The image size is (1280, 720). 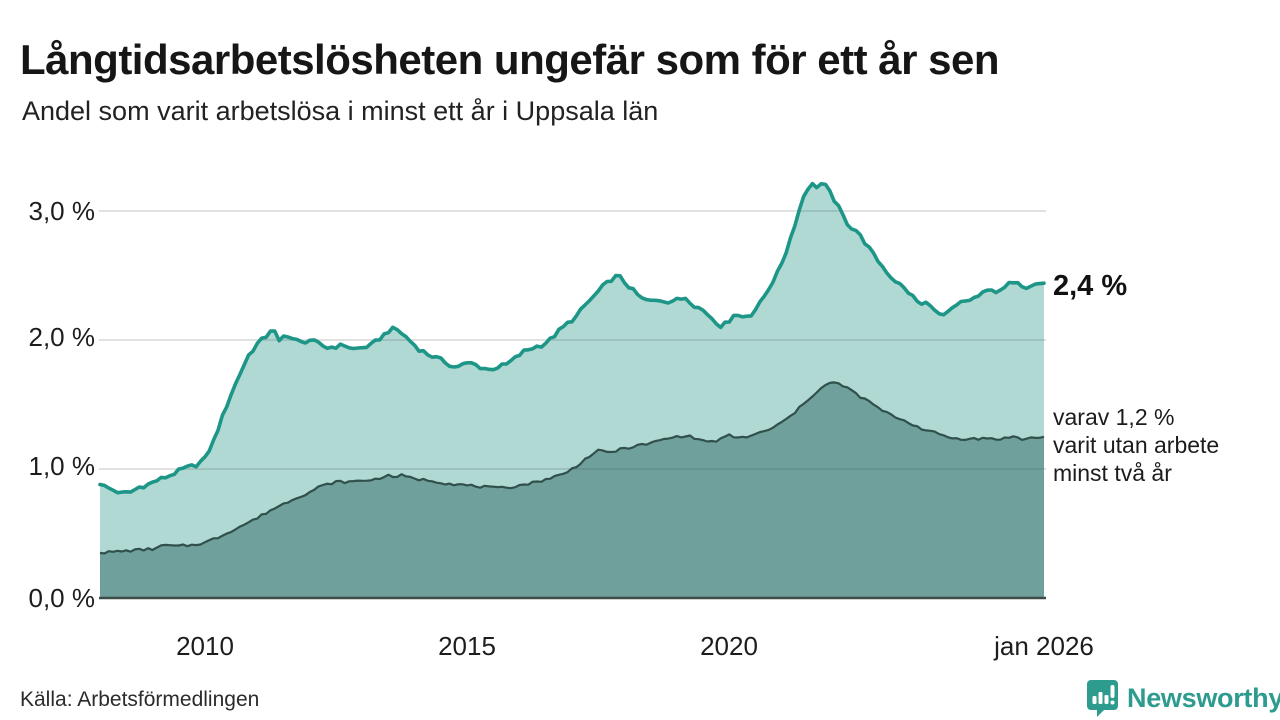 I want to click on y-axis-label-2: 2,0 %, so click(x=62, y=337).